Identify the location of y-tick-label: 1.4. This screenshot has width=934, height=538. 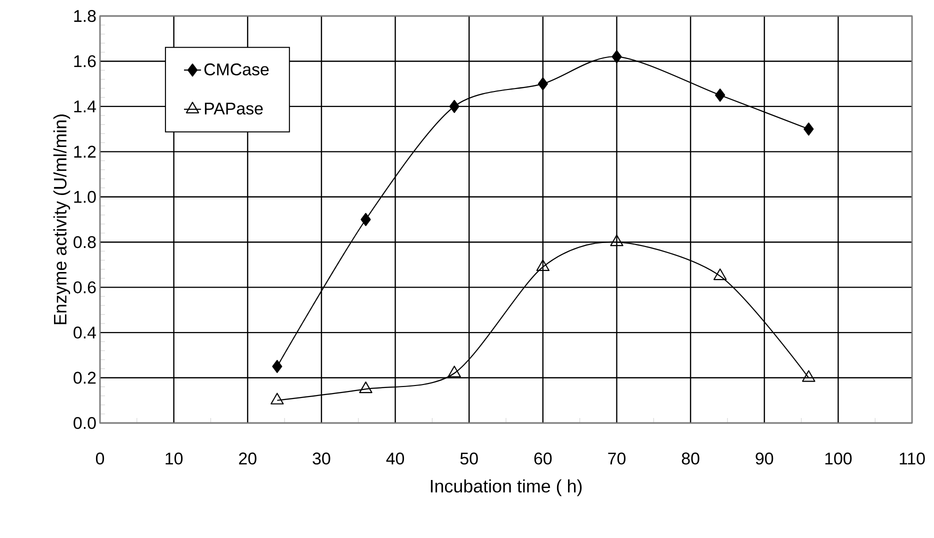
(85, 106).